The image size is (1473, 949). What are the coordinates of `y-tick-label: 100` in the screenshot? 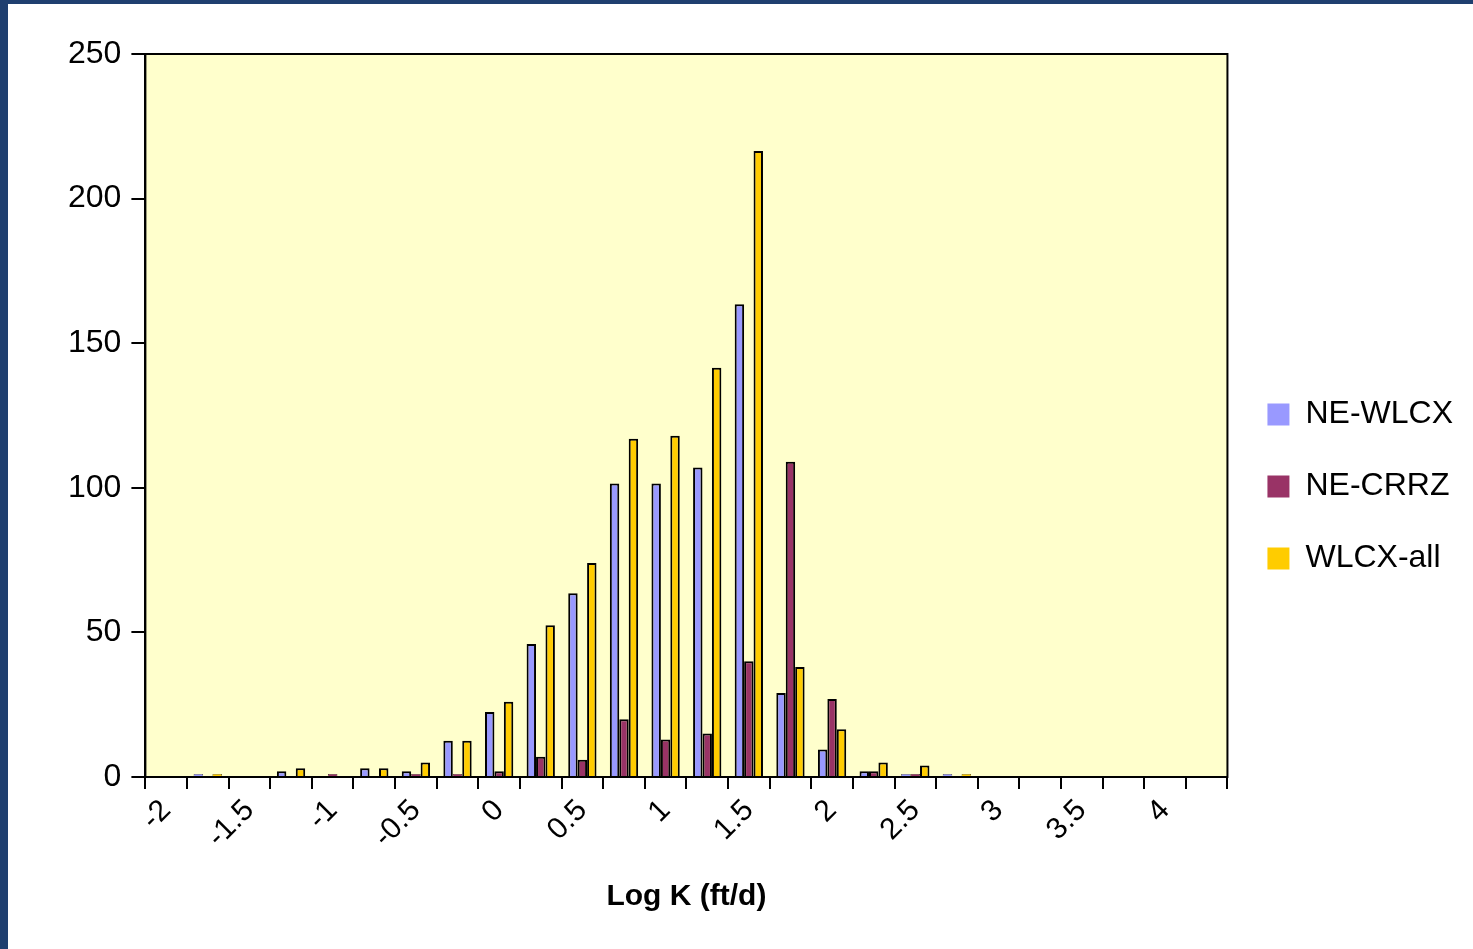 It's located at (95, 485).